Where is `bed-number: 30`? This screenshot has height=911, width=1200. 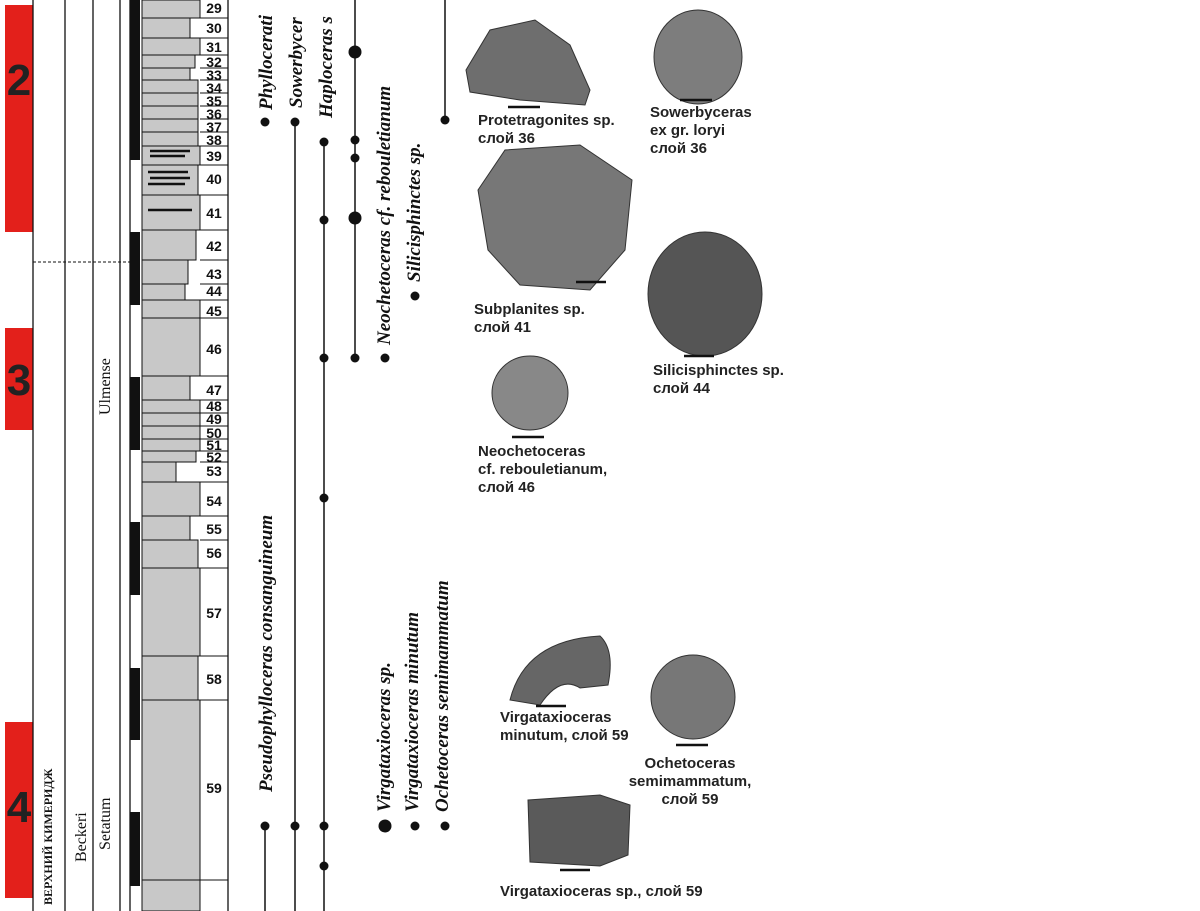
bed-number: 30 is located at coordinates (214, 28).